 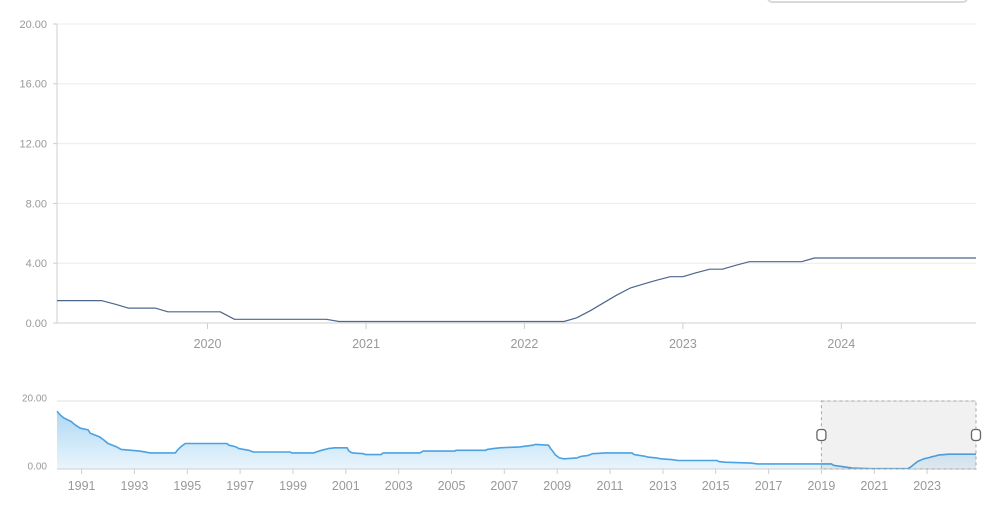 What do you see at coordinates (821, 486) in the screenshot?
I see `navigator-x-tick-label: 2019` at bounding box center [821, 486].